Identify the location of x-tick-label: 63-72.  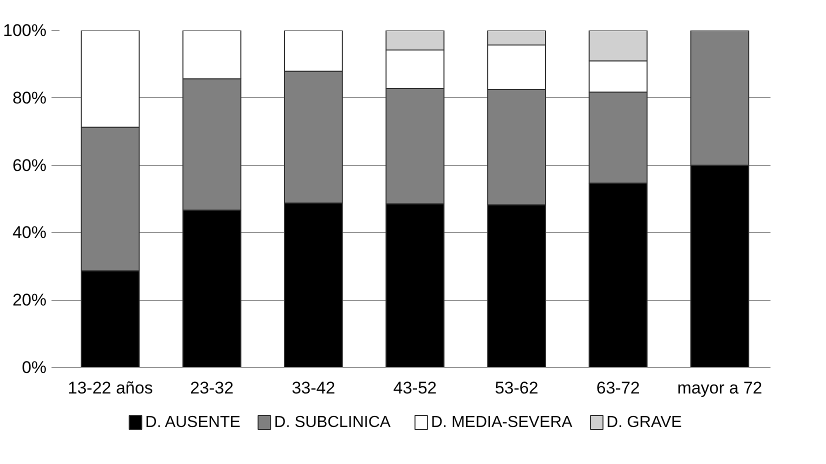
(618, 388).